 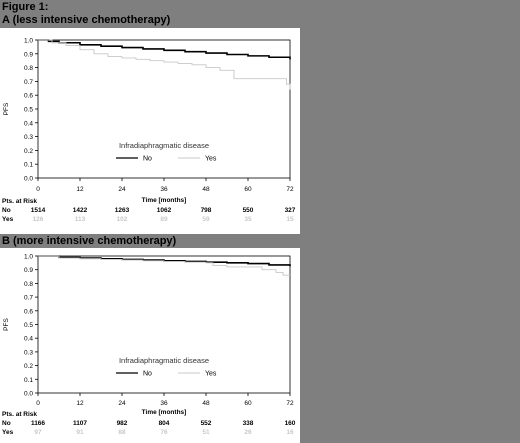 I want to click on risk-value: 76, so click(x=164, y=432).